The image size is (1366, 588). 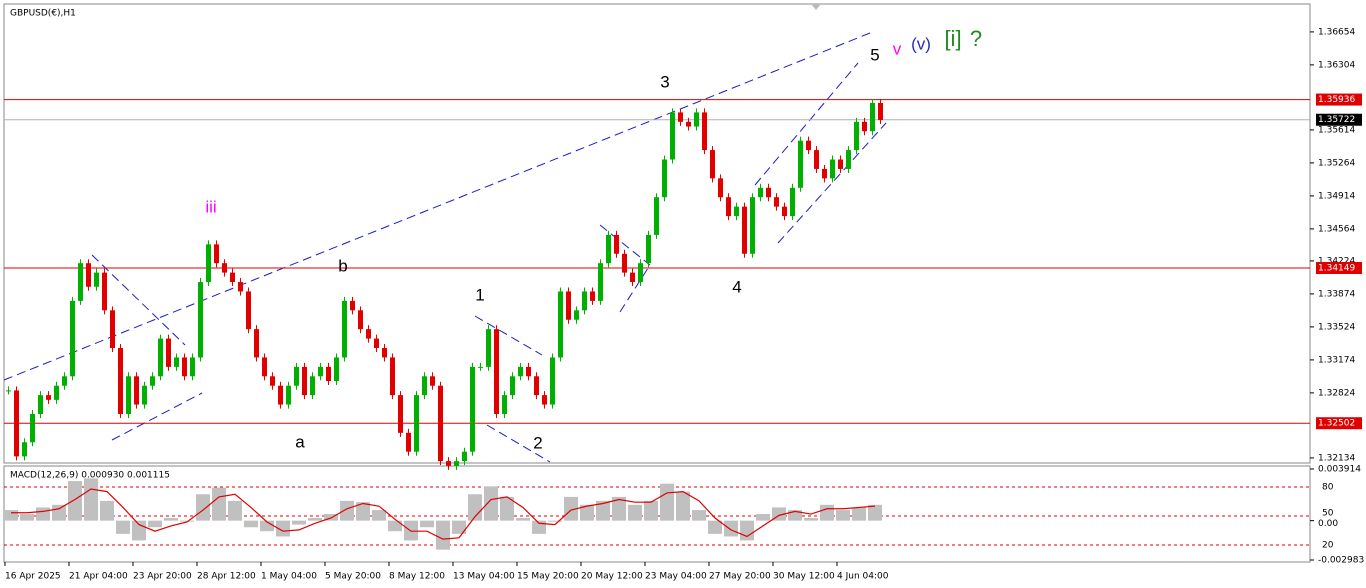 I want to click on y-tick-label: 1.34224, so click(x=1336, y=261).